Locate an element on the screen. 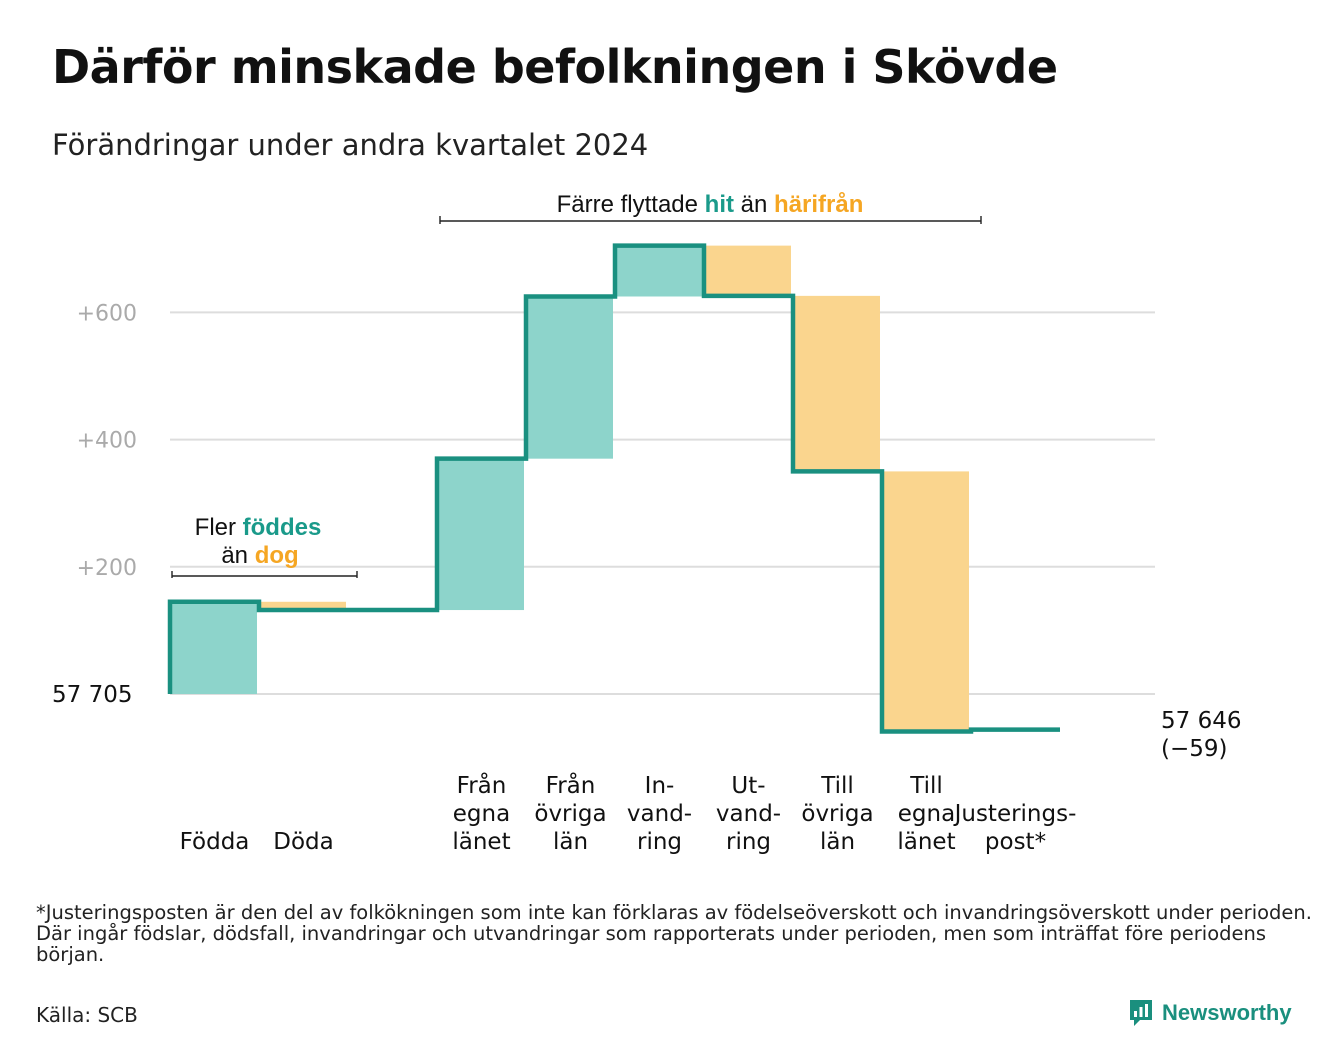  chart-subtitle: Förändringar under andra kvartalet 2024 is located at coordinates (350, 145).